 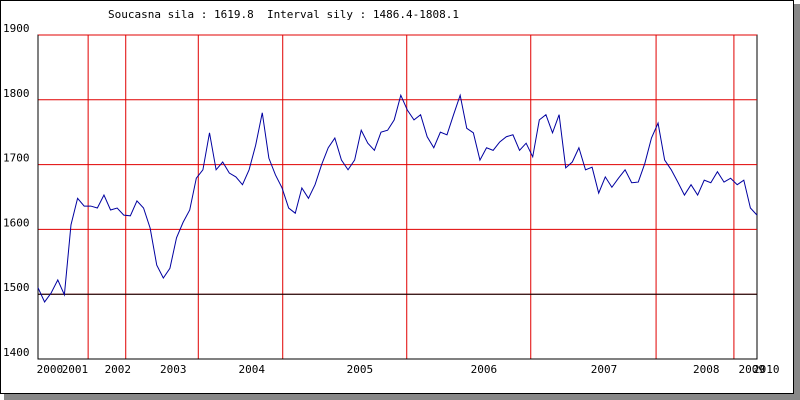 I want to click on y-tick-label: 1700, so click(x=16, y=158).